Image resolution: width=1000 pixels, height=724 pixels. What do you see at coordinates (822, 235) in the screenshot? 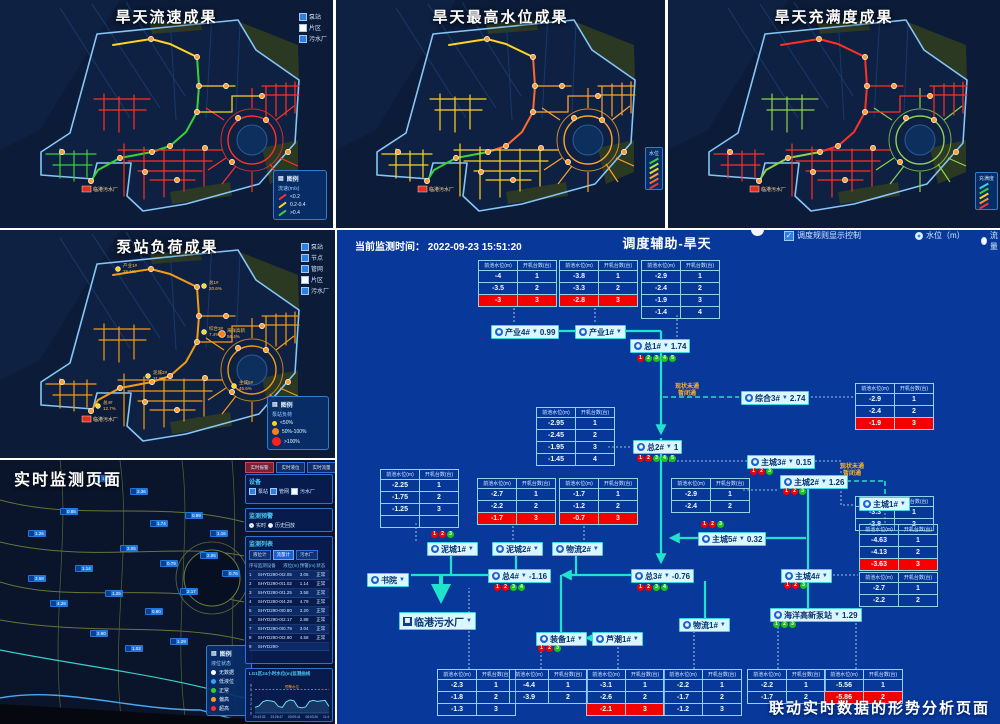
I see `rule-display-control: ✓ 调度规则显示控制` at bounding box center [822, 235].